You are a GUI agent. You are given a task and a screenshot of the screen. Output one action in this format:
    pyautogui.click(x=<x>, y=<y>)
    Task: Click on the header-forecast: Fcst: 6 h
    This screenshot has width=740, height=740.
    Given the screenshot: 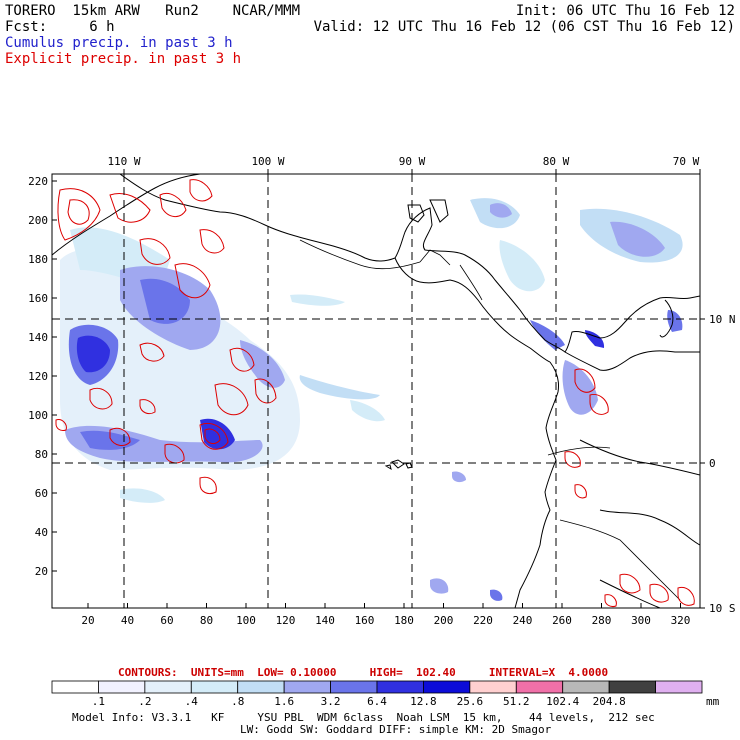 What is the action you would take?
    pyautogui.click(x=60, y=27)
    